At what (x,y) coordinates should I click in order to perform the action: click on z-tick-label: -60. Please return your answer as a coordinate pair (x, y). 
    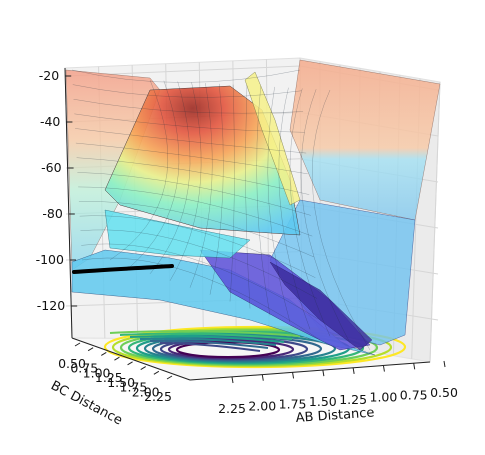
    Looking at the image, I should click on (51, 167).